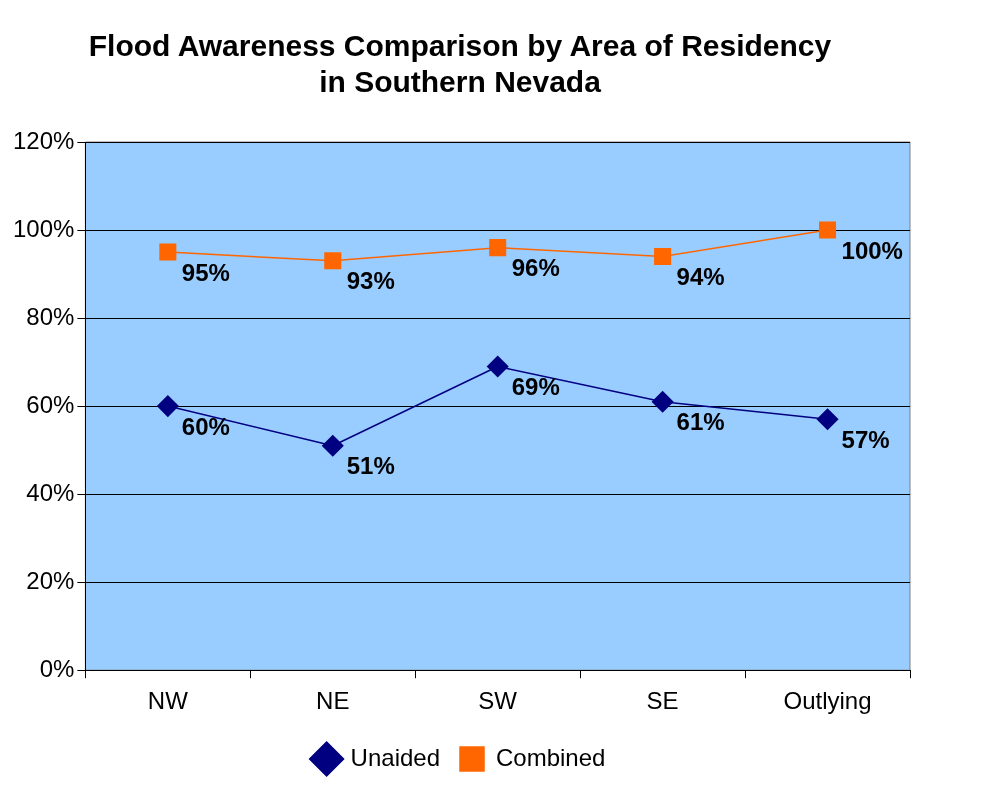 The image size is (1005, 791). I want to click on x-tick-label: NW, so click(168, 701).